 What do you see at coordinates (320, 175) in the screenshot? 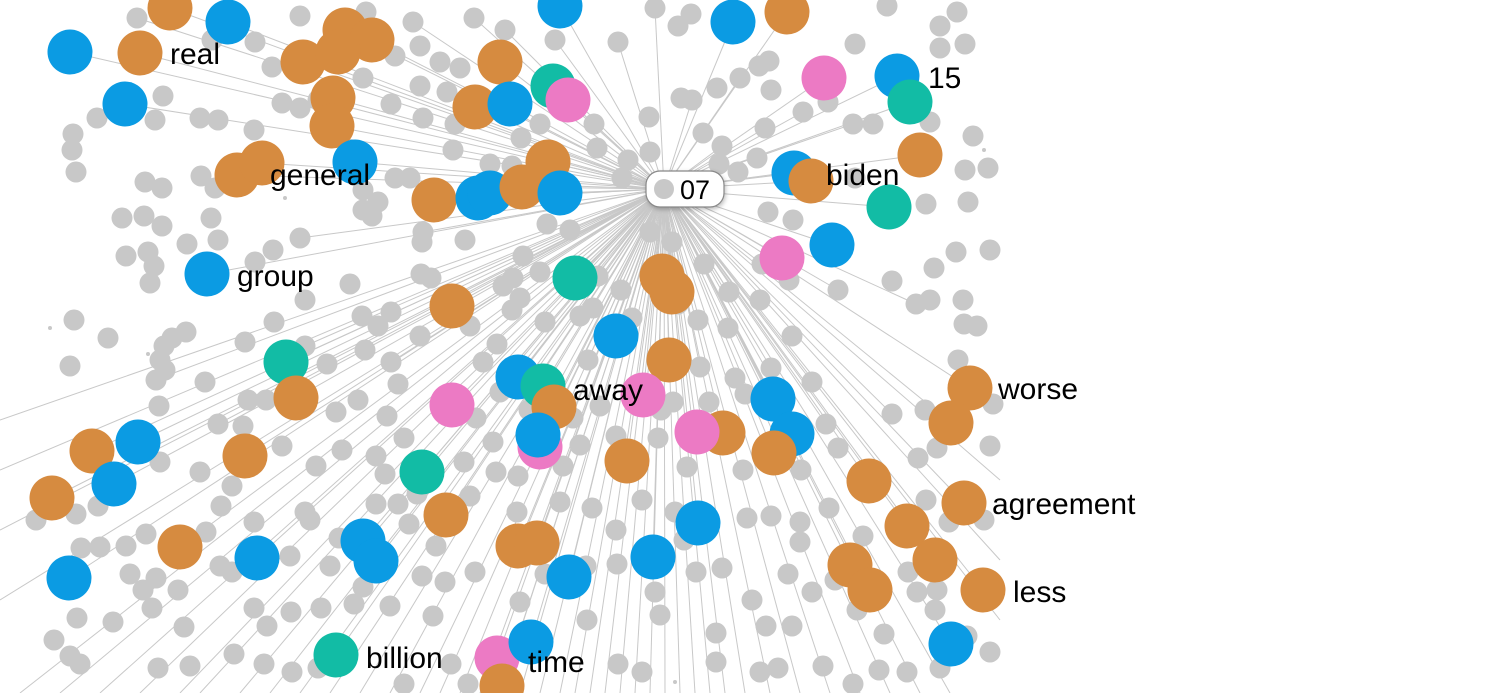
I see `label-general: general` at bounding box center [320, 175].